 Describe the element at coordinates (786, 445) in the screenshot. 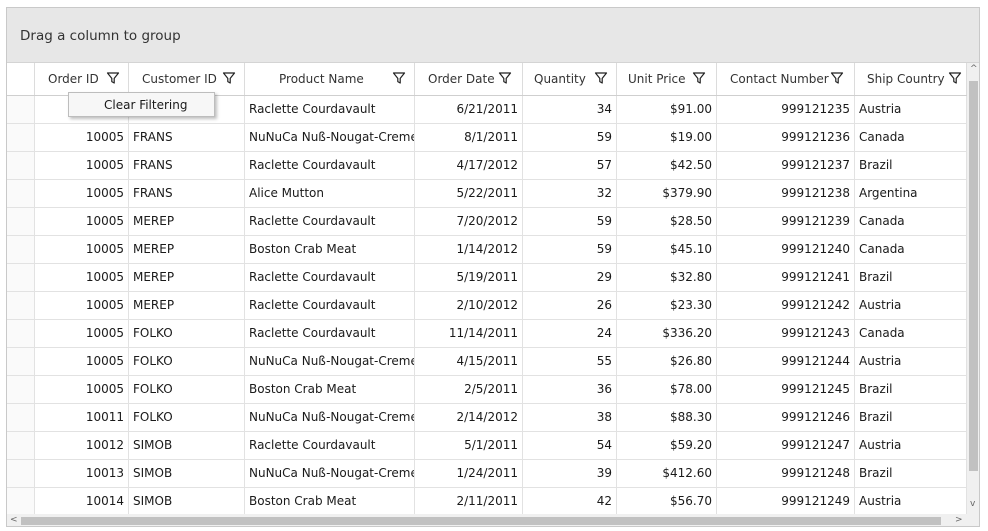

I see `cell-contact-number: 999121247` at that location.